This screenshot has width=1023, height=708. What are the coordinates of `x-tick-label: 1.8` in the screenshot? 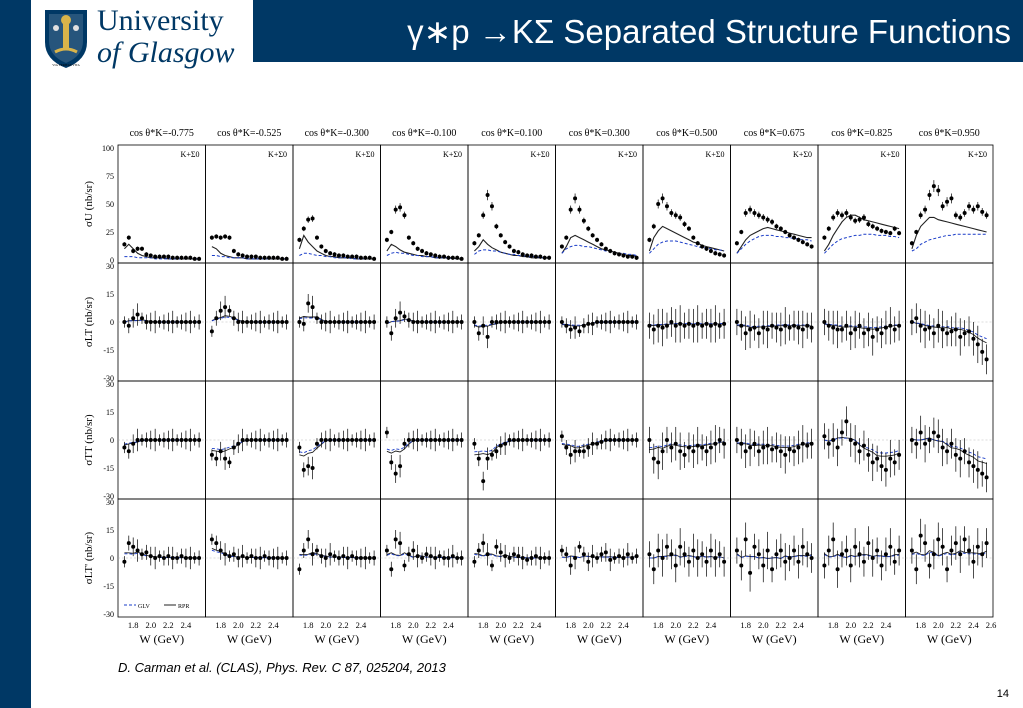 It's located at (395, 625).